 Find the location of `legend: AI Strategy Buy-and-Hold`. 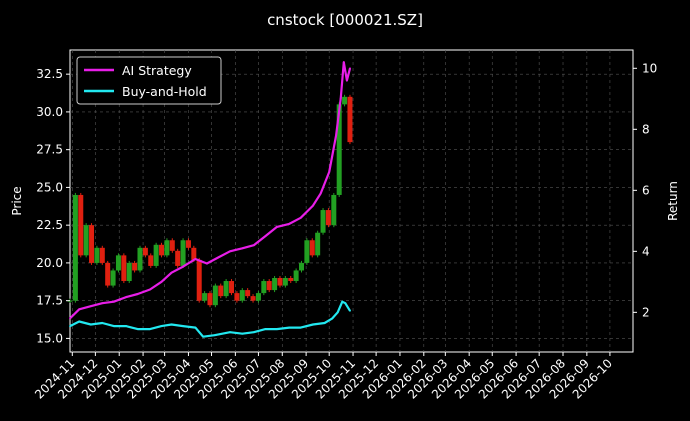

legend: AI Strategy Buy-and-Hold is located at coordinates (149, 80).